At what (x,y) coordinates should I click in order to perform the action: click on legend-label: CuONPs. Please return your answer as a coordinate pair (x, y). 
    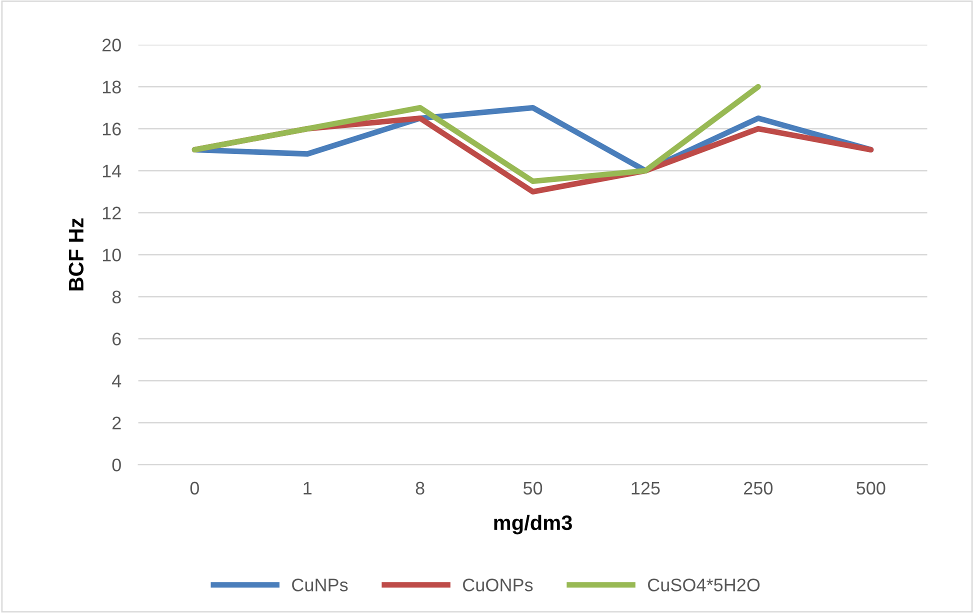
    Looking at the image, I should click on (498, 585).